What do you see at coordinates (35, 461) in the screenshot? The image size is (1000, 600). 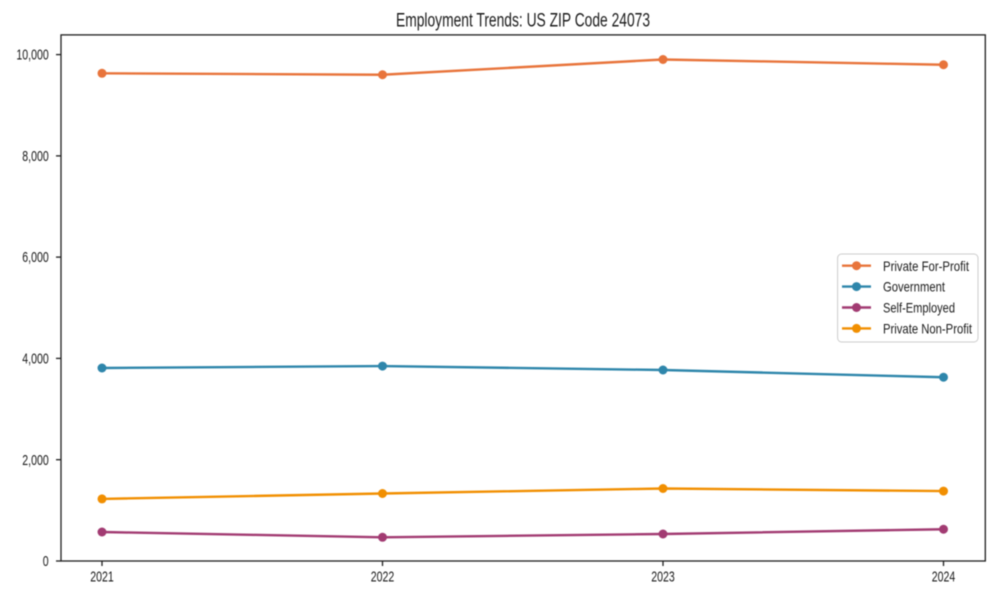 I see `svg-text: 2,000` at bounding box center [35, 461].